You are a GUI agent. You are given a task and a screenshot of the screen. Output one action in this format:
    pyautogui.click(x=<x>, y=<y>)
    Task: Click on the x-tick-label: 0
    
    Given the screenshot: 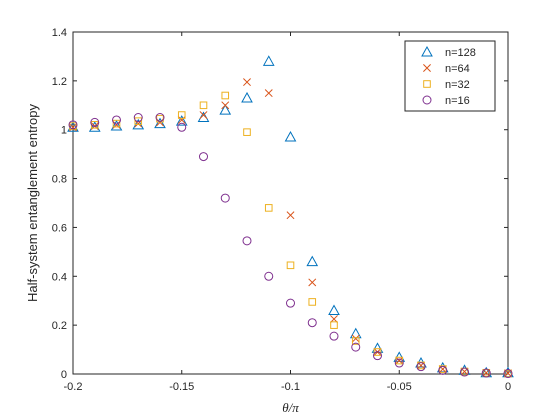 What is the action you would take?
    pyautogui.click(x=508, y=387)
    